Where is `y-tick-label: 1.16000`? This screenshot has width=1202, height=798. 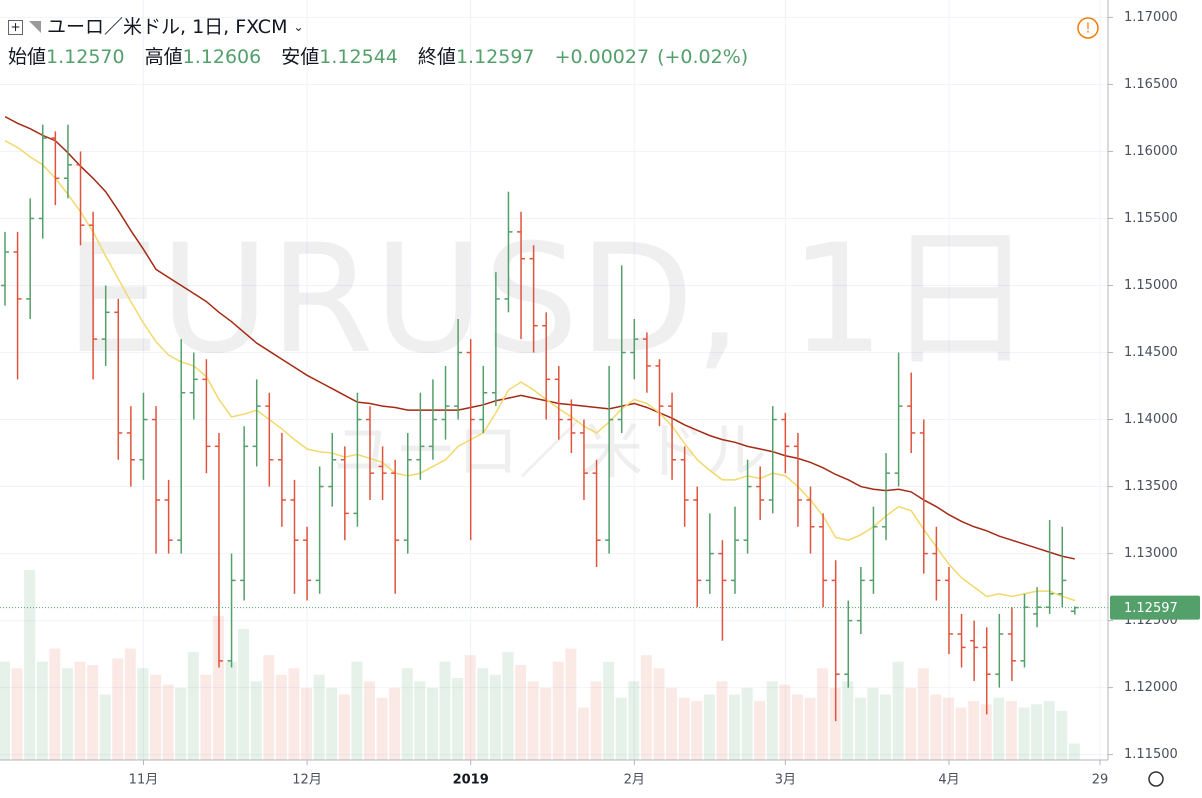
y-tick-label: 1.16000 is located at coordinates (1151, 151).